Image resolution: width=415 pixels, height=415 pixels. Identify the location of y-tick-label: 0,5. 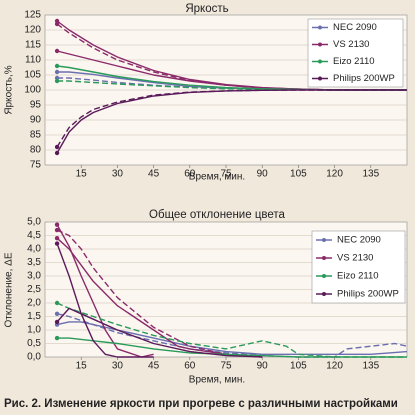
(34, 343).